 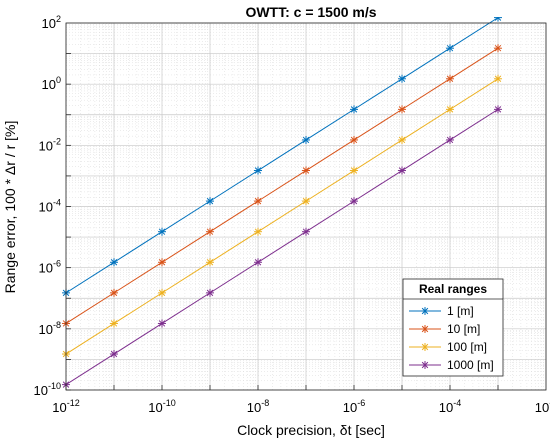 What do you see at coordinates (463, 329) in the screenshot?
I see `legend-label: 10 [m]` at bounding box center [463, 329].